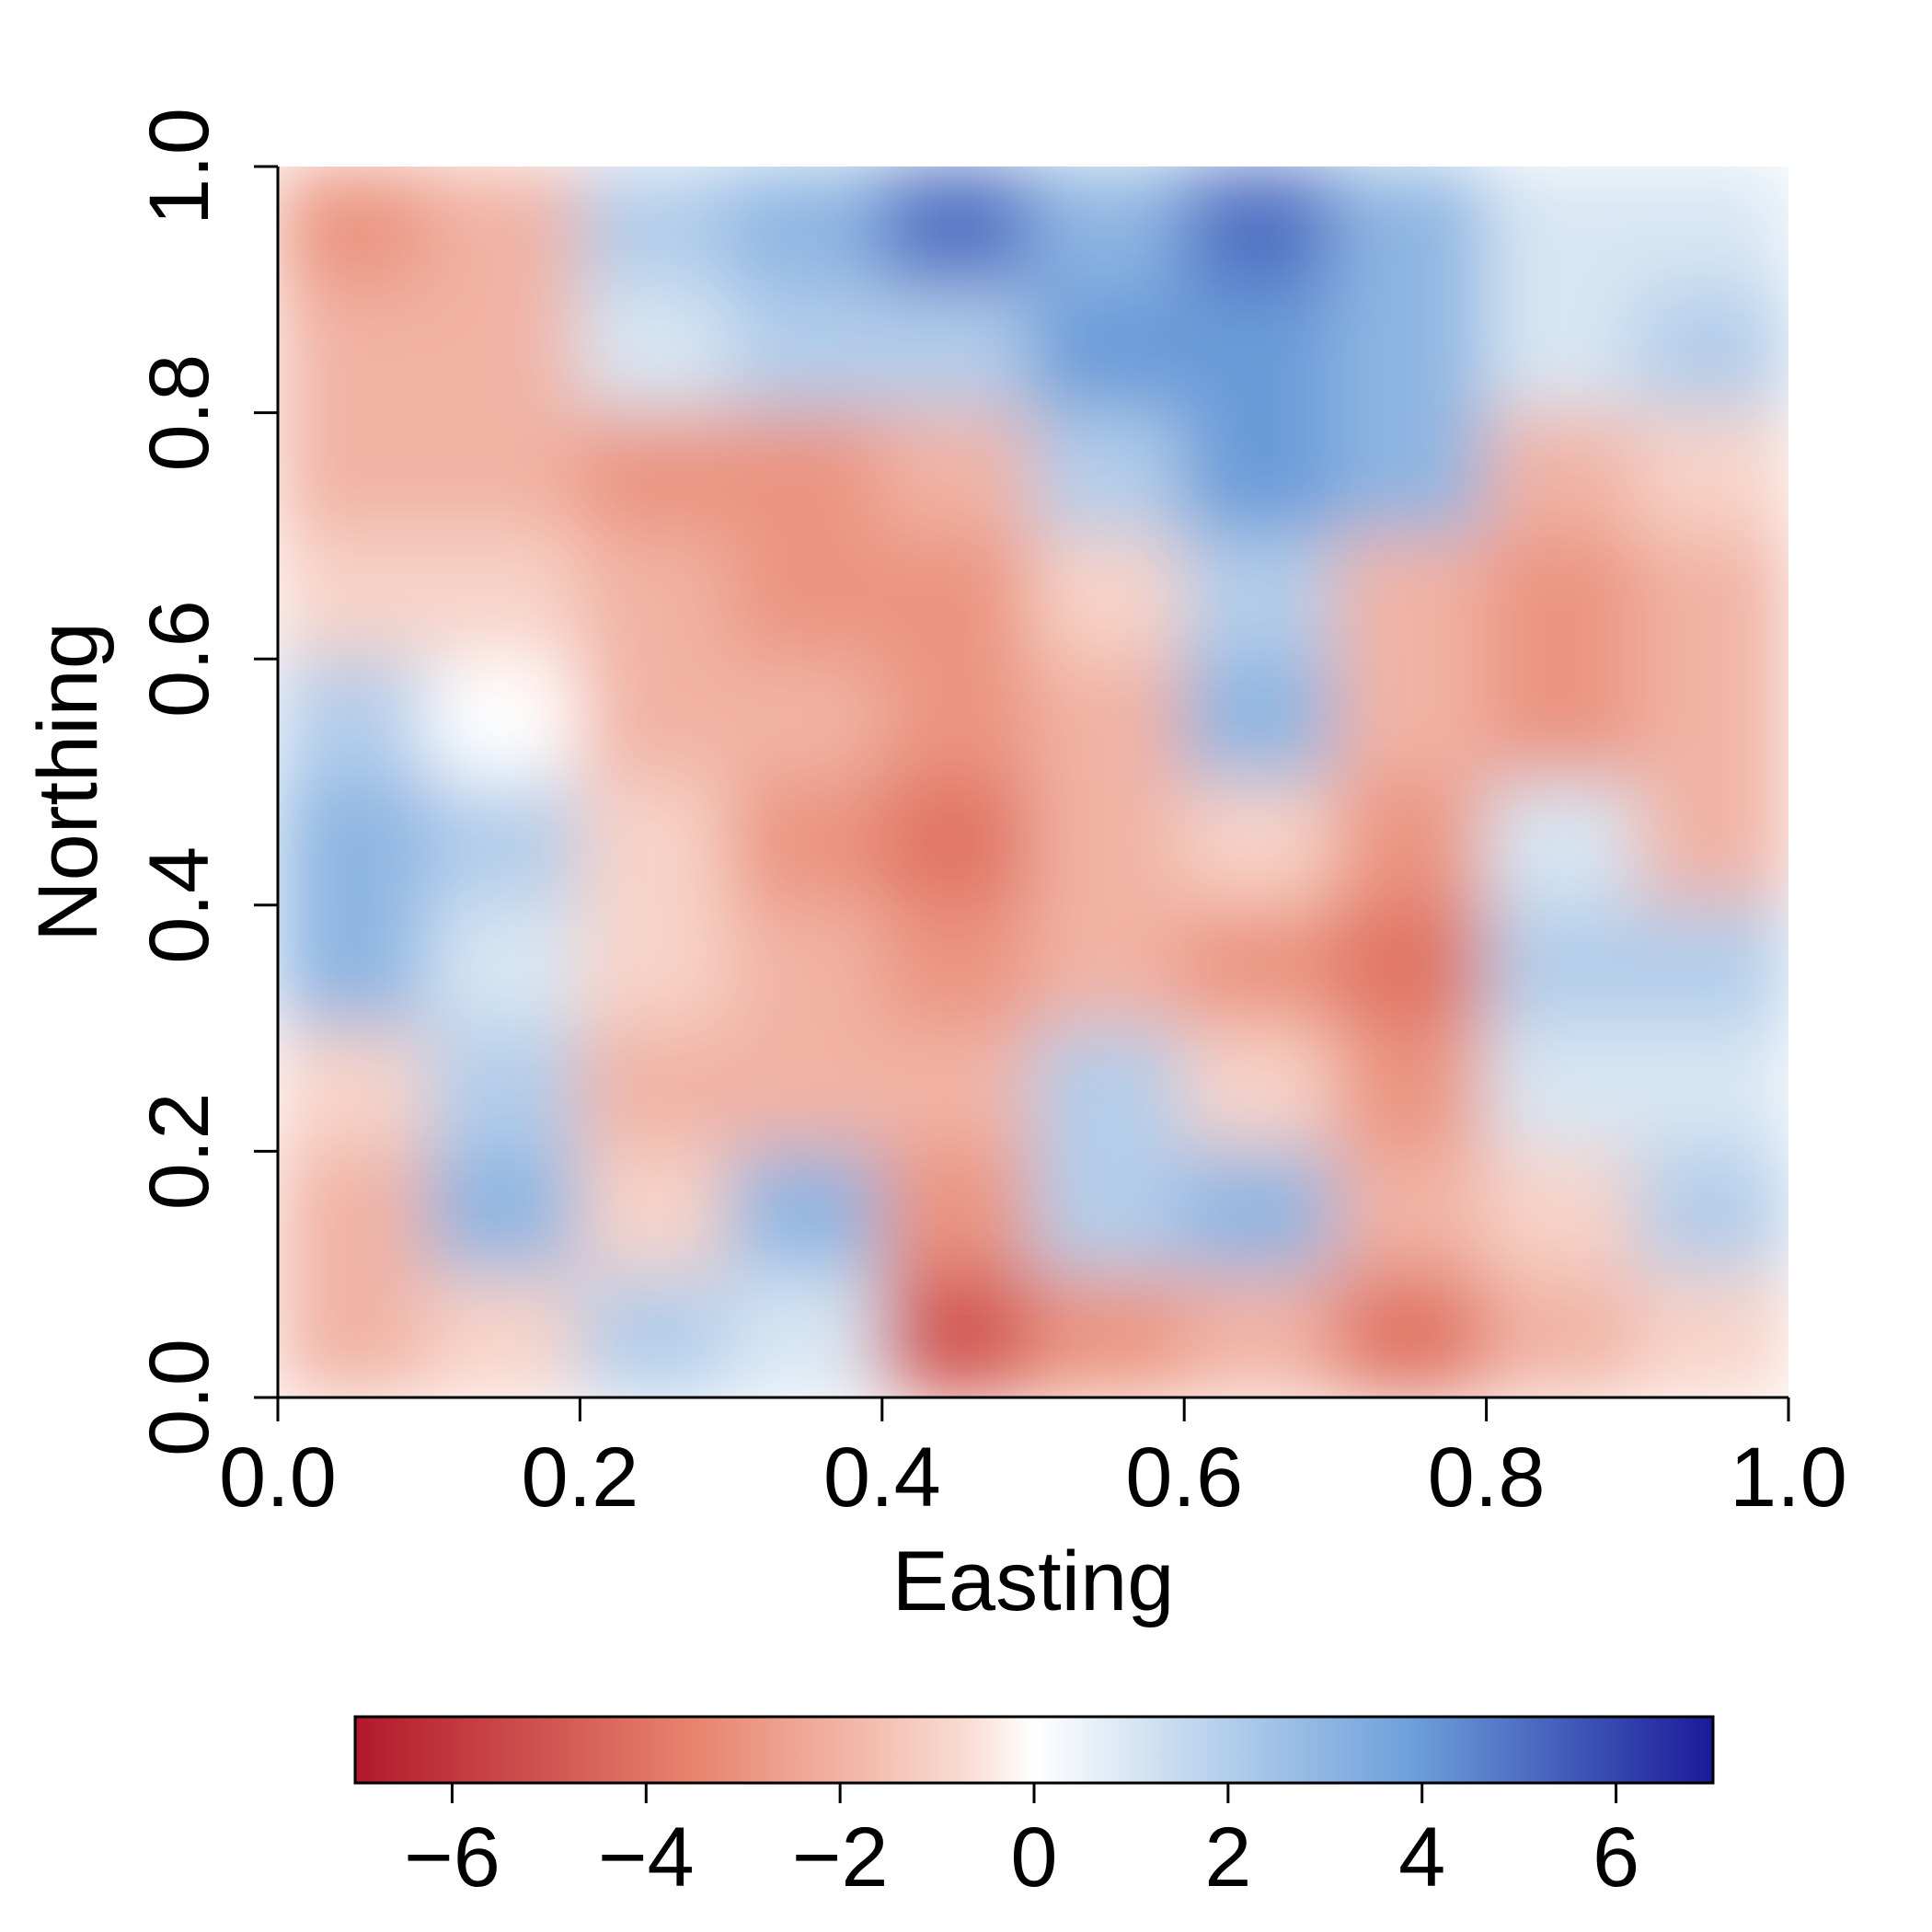  Describe the element at coordinates (579, 1477) in the screenshot. I see `x-tick-label: 0.2` at that location.